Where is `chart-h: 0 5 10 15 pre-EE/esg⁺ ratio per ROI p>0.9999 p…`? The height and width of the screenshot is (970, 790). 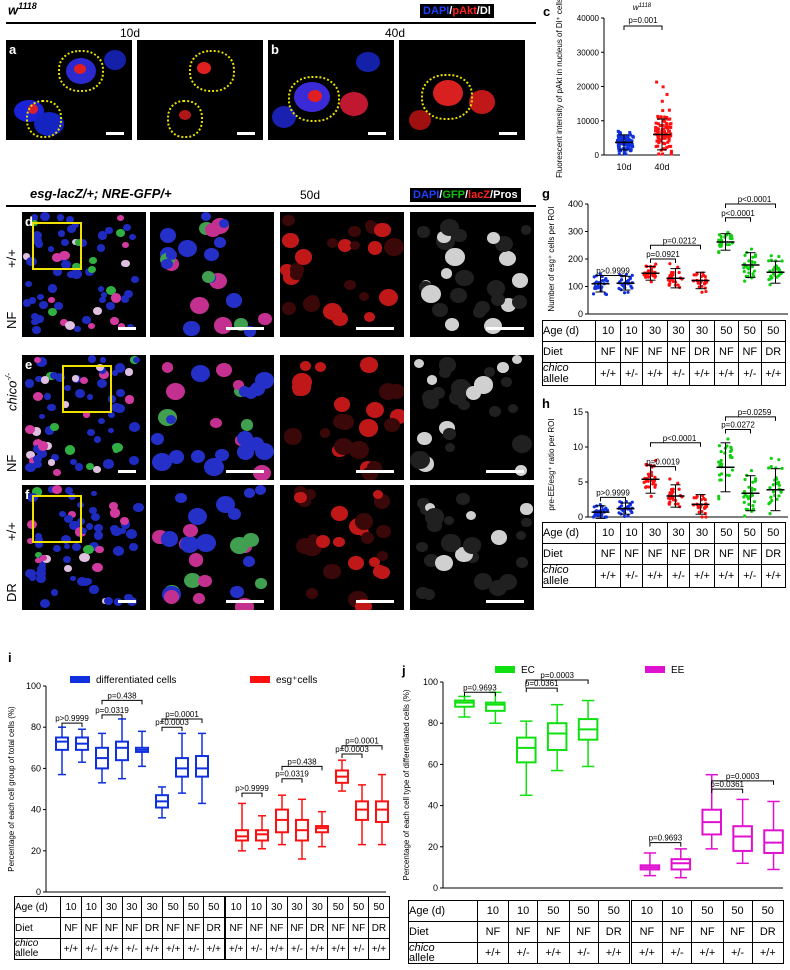 chart-h: 0 5 10 15 pre-EE/esg⁺ ratio per ROI p>0.9999 p… is located at coordinates (667, 464).